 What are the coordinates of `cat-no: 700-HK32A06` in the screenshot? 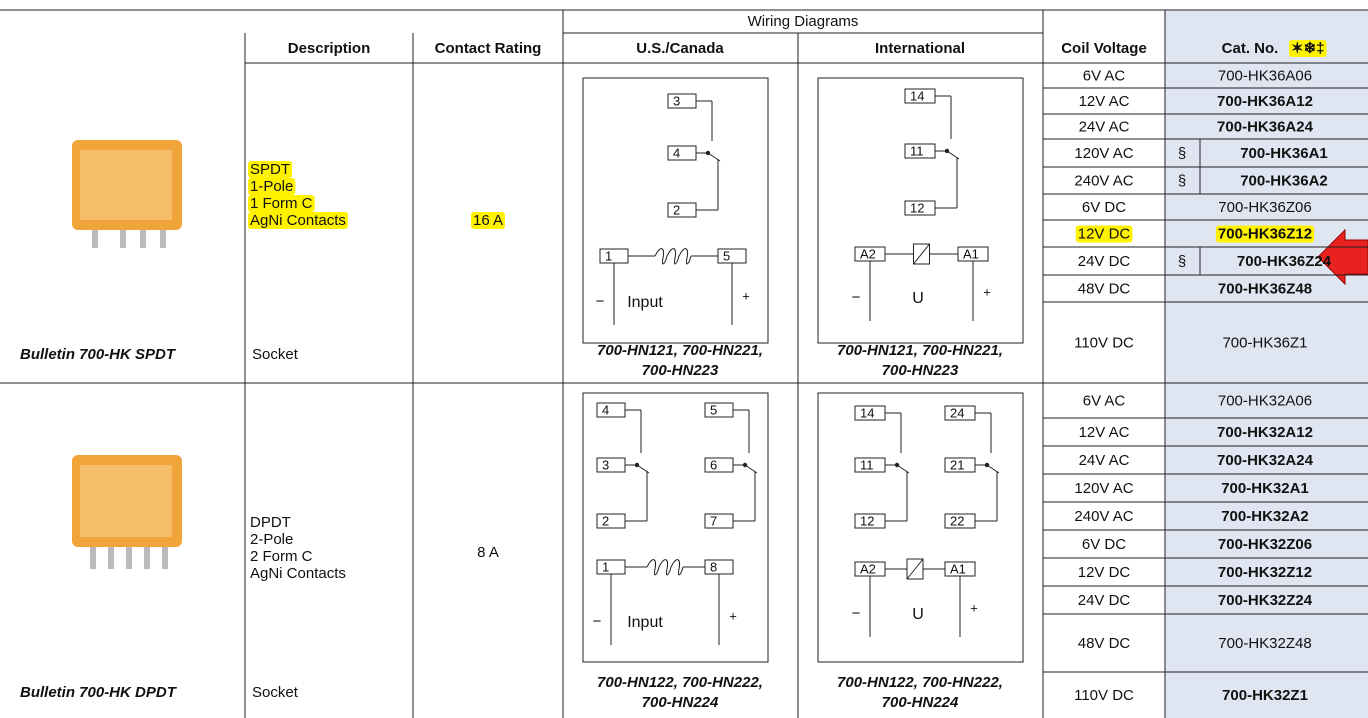 It's located at (1265, 400).